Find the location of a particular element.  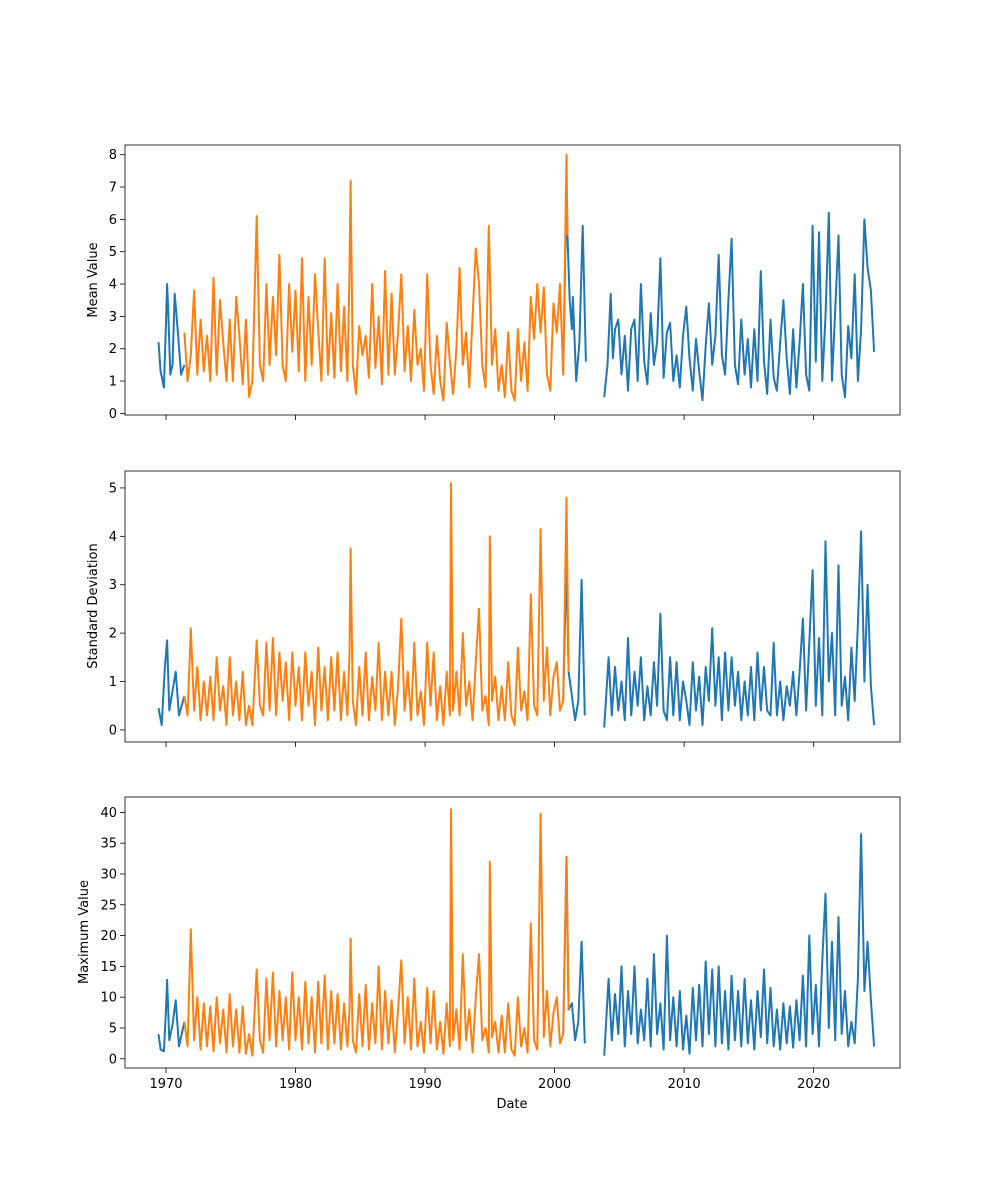

maximum-value-series is located at coordinates (516, 932).